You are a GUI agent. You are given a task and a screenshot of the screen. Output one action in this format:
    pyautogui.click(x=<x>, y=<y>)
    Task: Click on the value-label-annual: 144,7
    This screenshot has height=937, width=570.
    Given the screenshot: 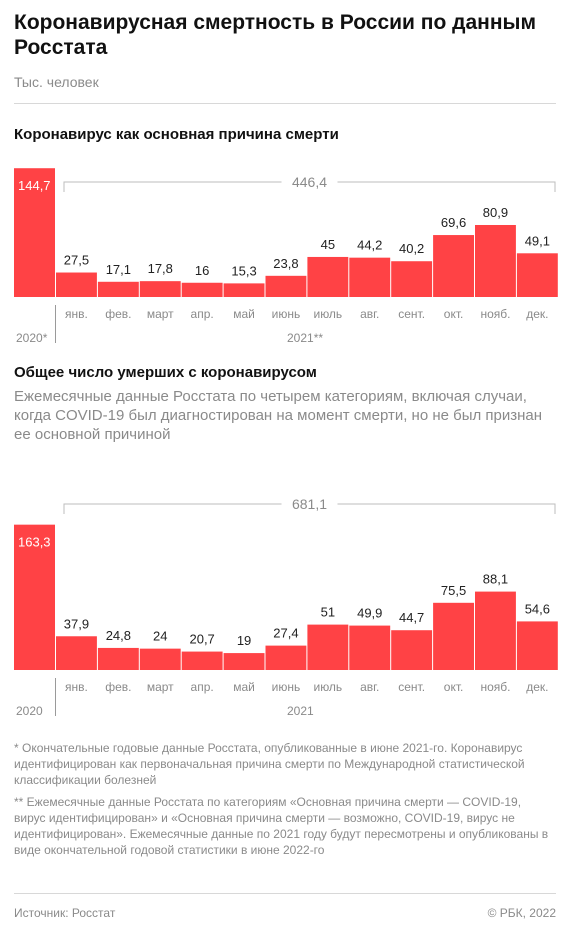 What is the action you would take?
    pyautogui.click(x=34, y=185)
    